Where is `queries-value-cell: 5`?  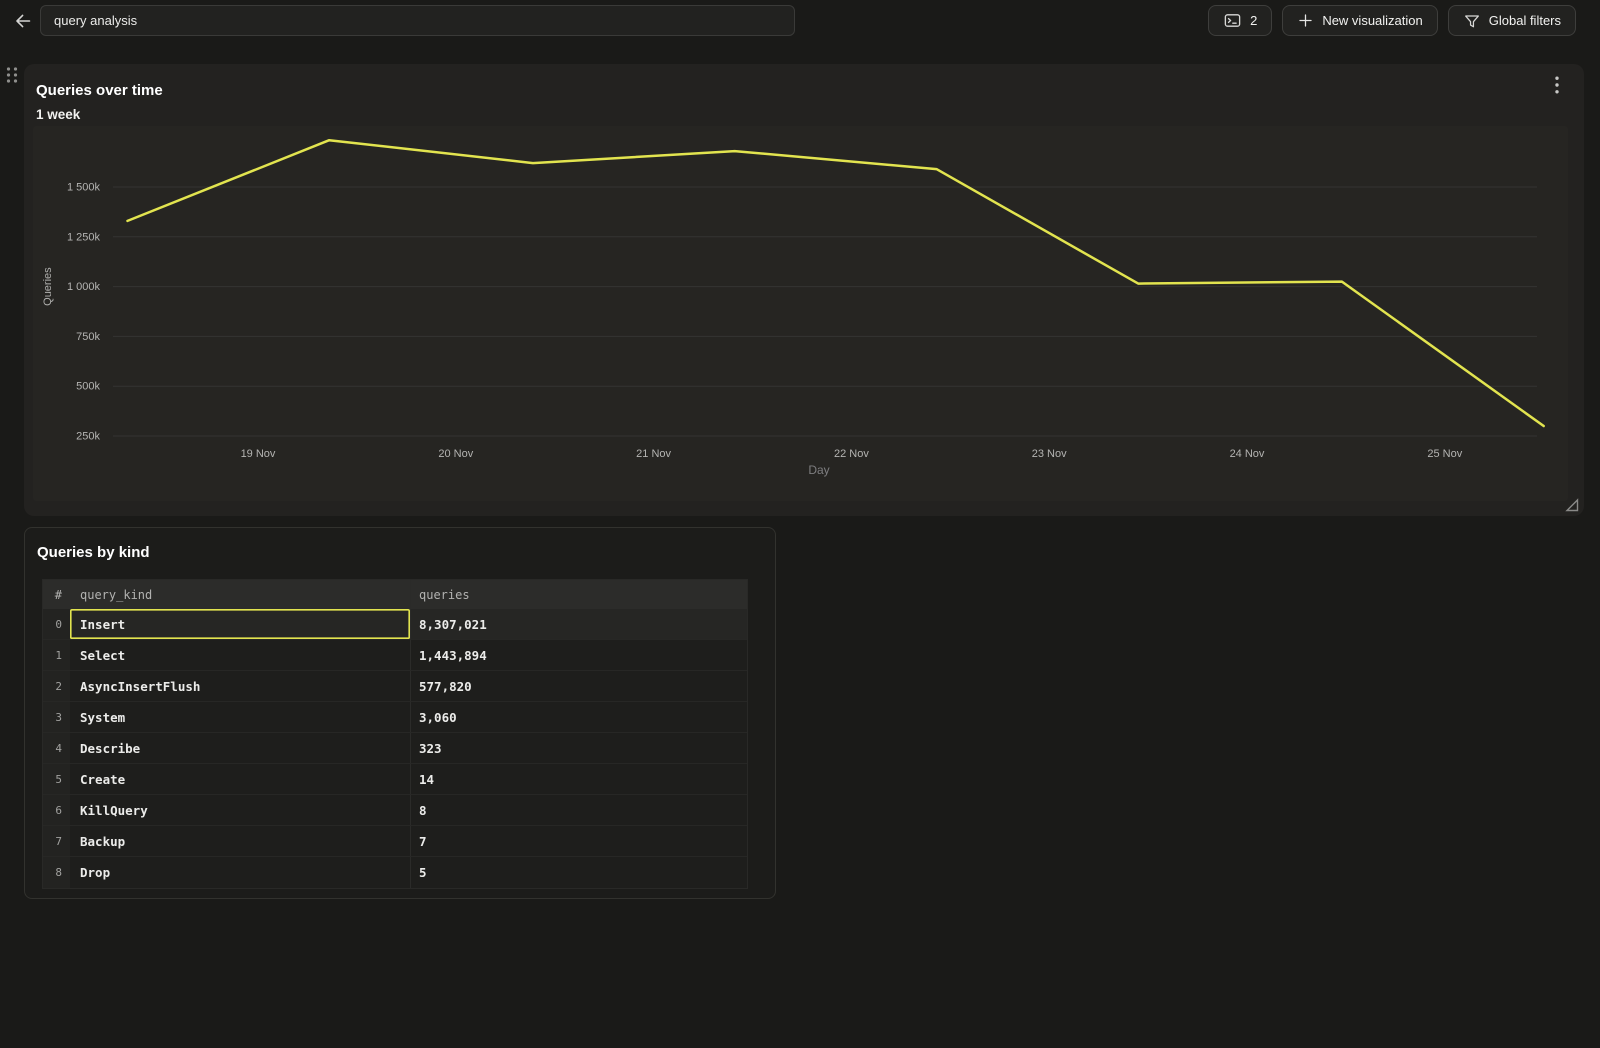 queries-value-cell: 5 is located at coordinates (578, 872).